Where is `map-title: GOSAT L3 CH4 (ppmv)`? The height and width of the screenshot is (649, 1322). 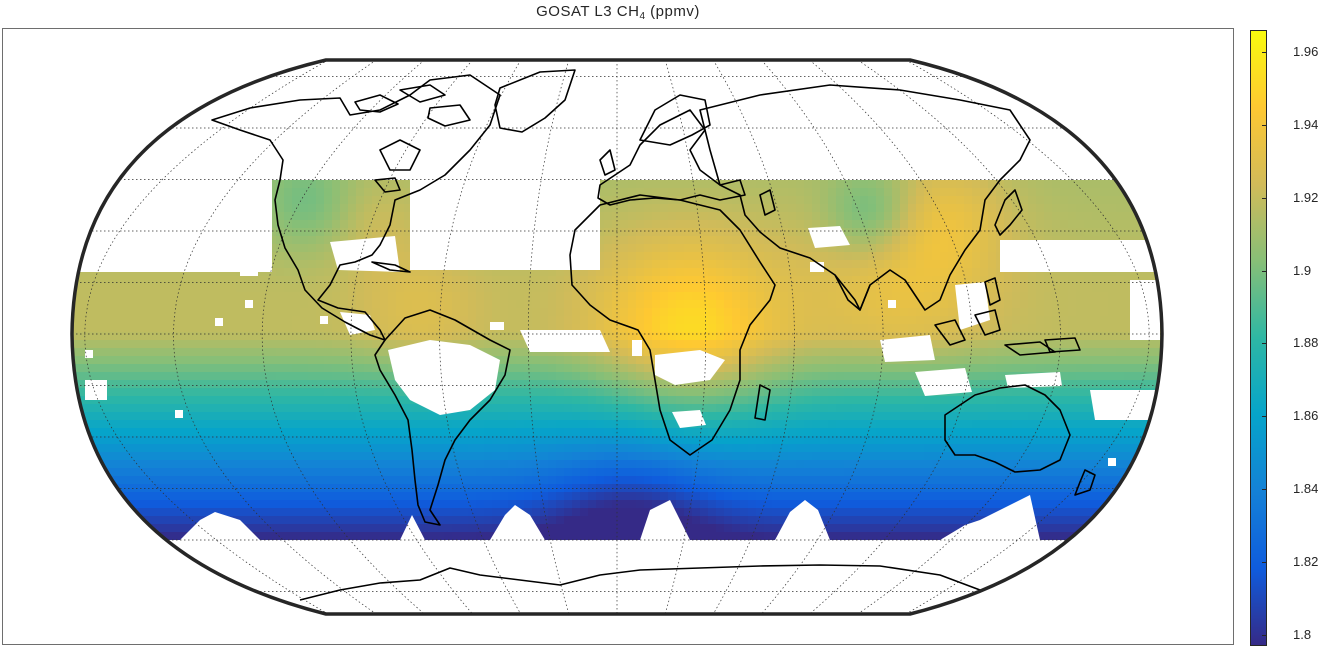
map-title: GOSAT L3 CH4 (ppmv) is located at coordinates (618, 12).